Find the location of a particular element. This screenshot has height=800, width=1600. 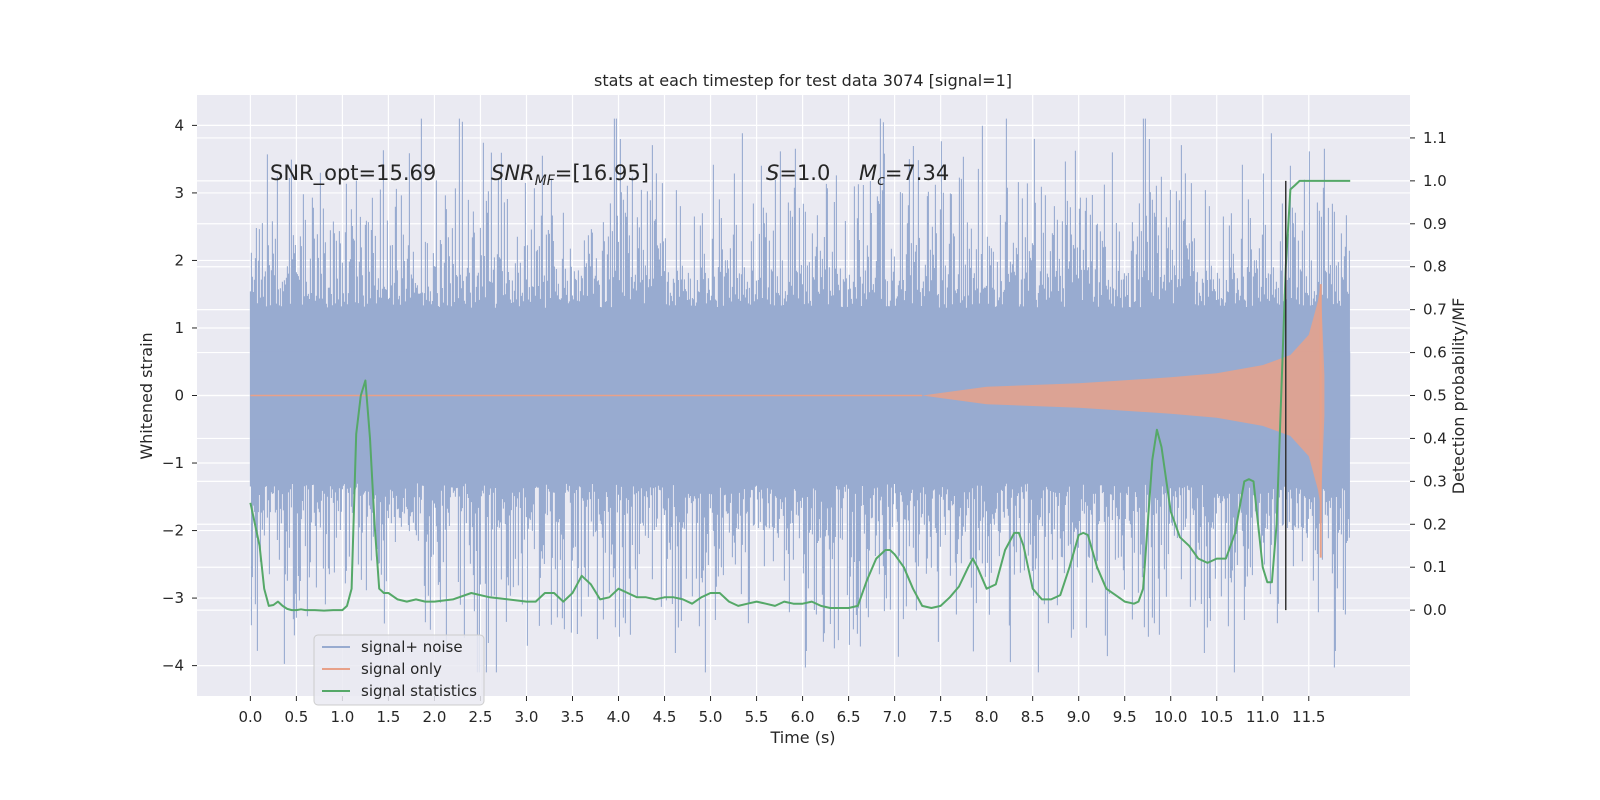

y-right-tick-label-6: 0.5 is located at coordinates (1435, 396).